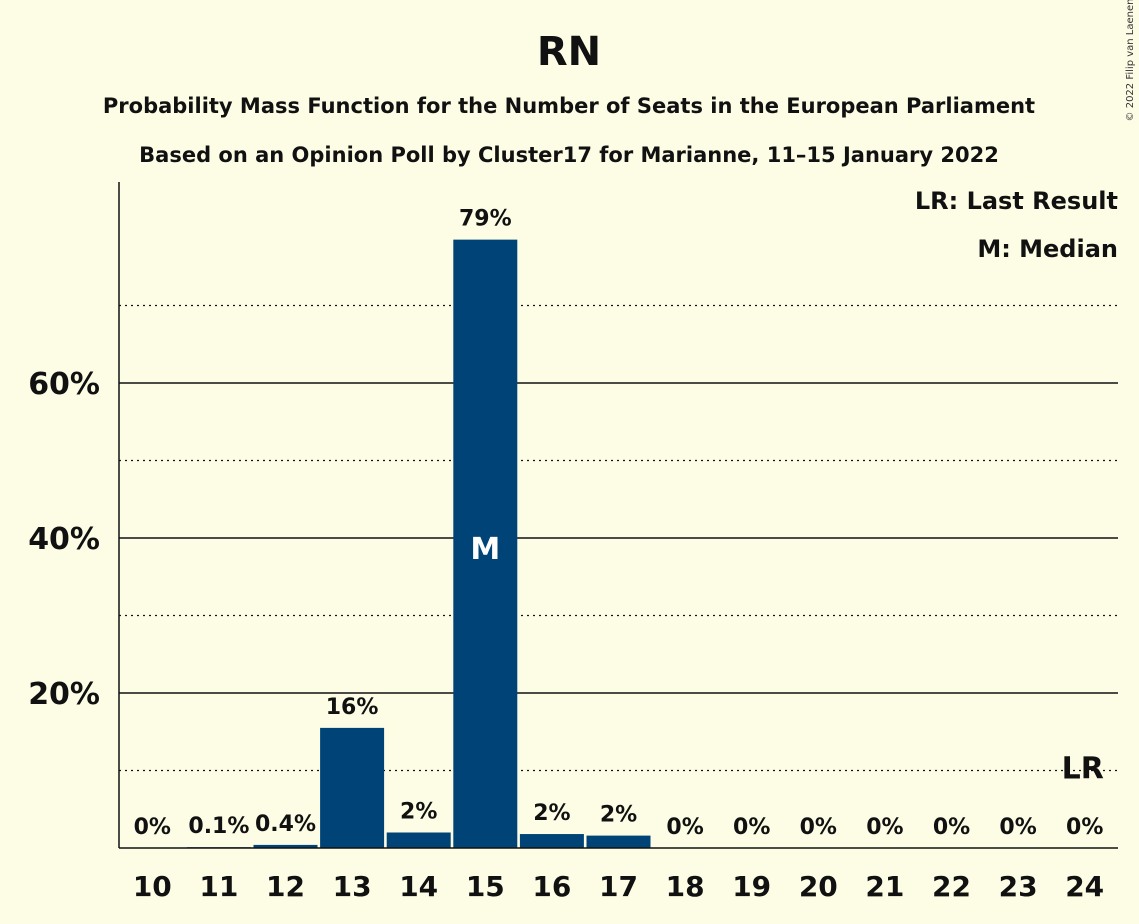 The height and width of the screenshot is (924, 1139). What do you see at coordinates (485, 219) in the screenshot?
I see `data-label-15: 79%` at bounding box center [485, 219].